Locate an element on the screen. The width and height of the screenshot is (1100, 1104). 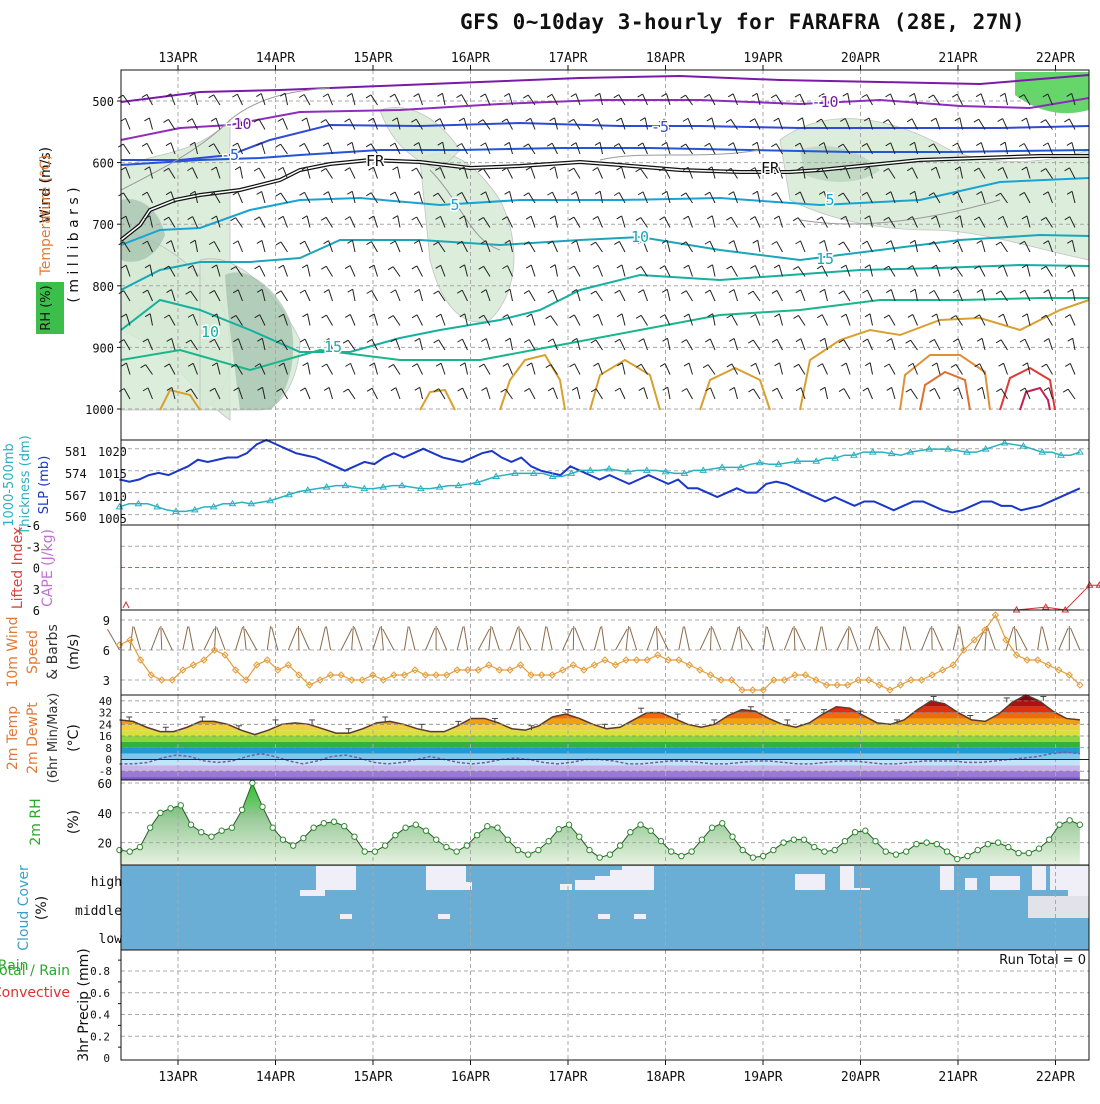
li-tick-label: -3 is located at coordinates (33, 547).